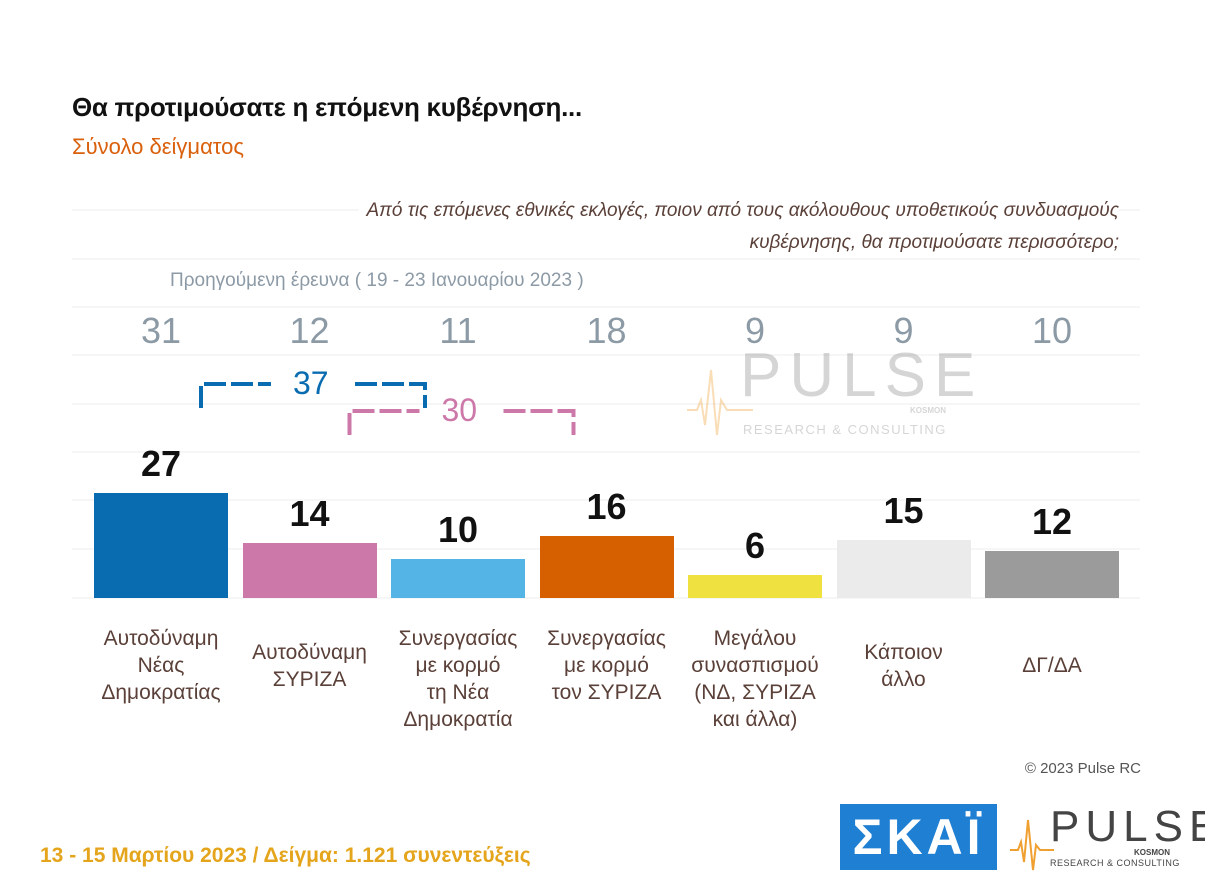 The image size is (1205, 888). Describe the element at coordinates (903, 666) in the screenshot. I see `category-label: Κάποιον άλλο` at that location.